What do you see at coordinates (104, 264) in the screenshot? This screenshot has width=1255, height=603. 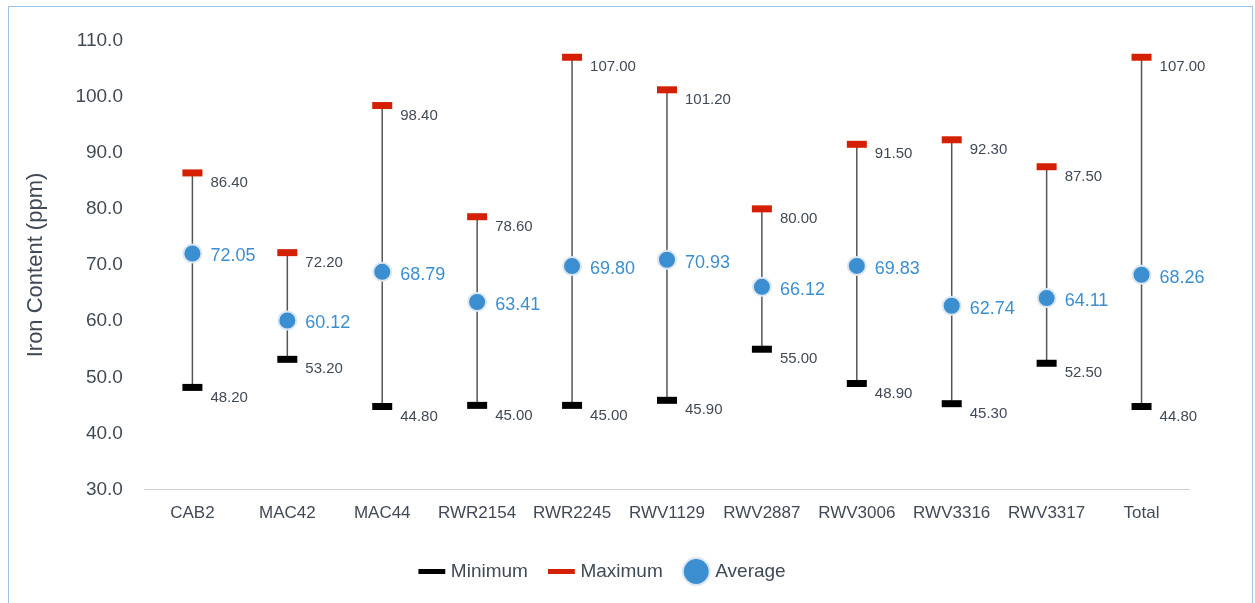 I see `y-tick-label: 70.0` at bounding box center [104, 264].